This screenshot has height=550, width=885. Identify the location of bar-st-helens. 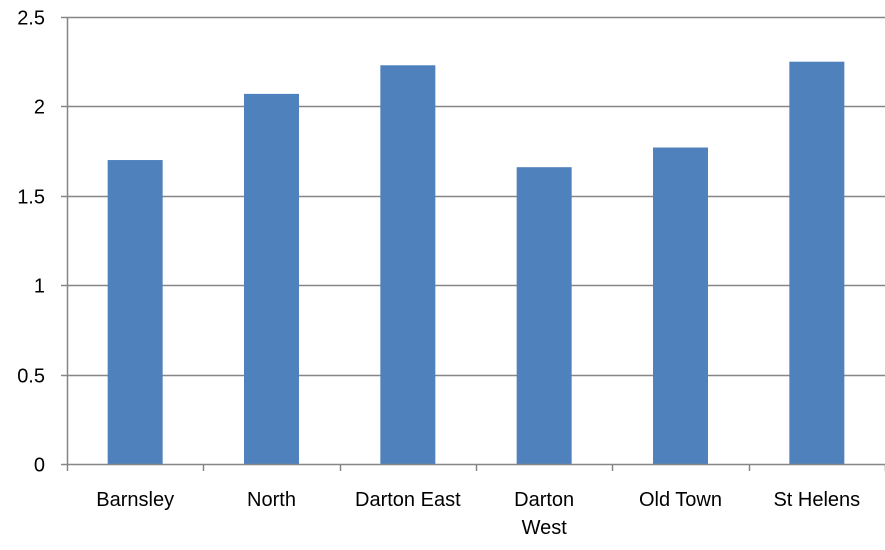
(817, 262).